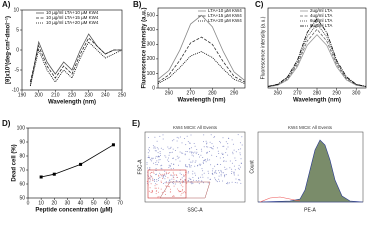  What do you see at coordinates (17, 30) in the screenshot?
I see `y-tick-label: 5` at bounding box center [17, 30].